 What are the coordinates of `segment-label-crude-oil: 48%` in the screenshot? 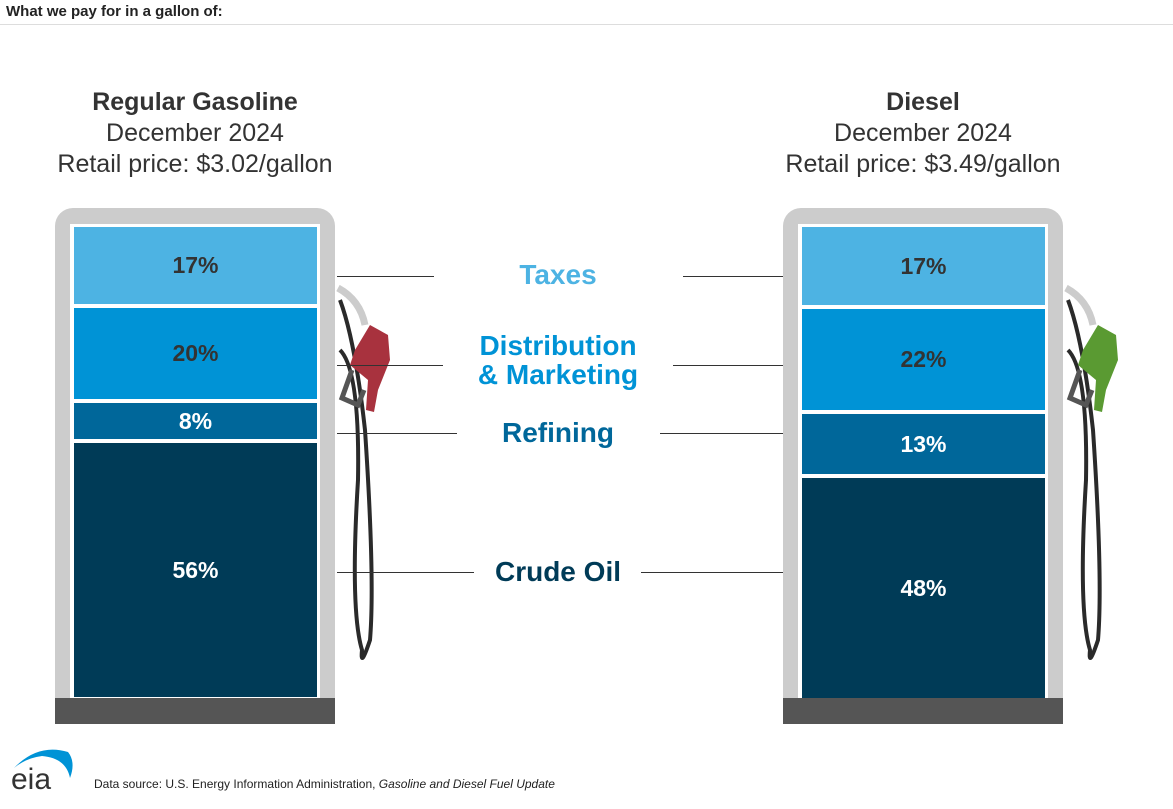 It's located at (923, 587).